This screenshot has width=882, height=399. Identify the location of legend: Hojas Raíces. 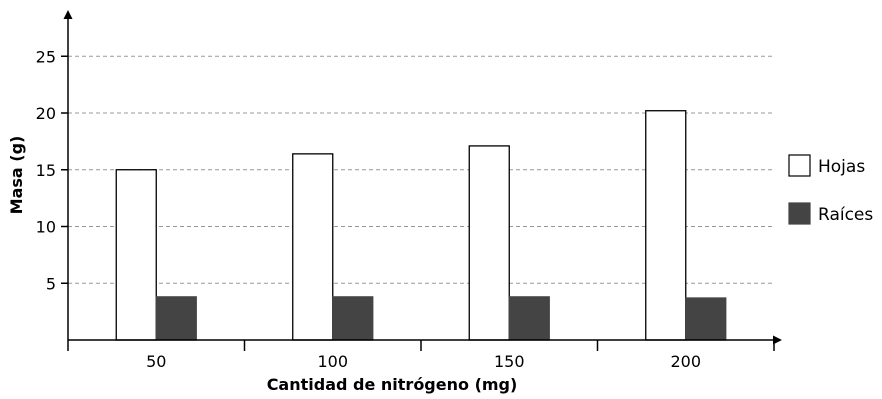
(830, 189).